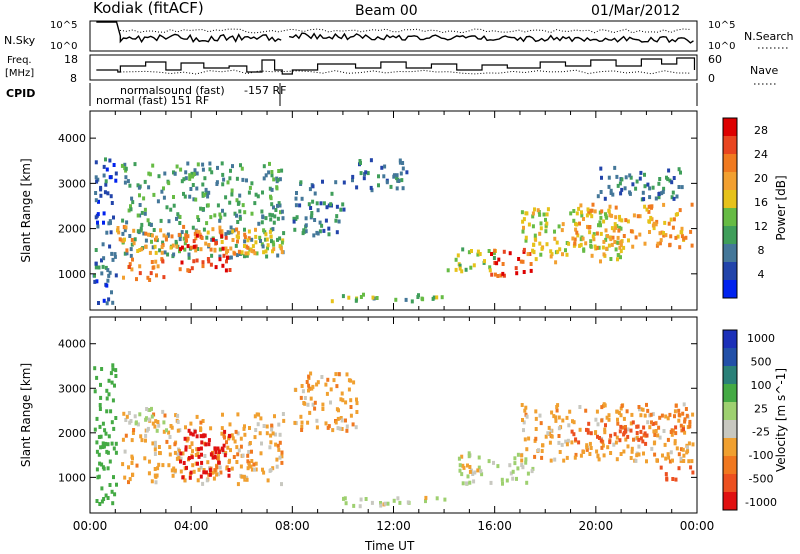 The width and height of the screenshot is (800, 554). I want to click on colorbar-tick-label: 1000, so click(761, 338).